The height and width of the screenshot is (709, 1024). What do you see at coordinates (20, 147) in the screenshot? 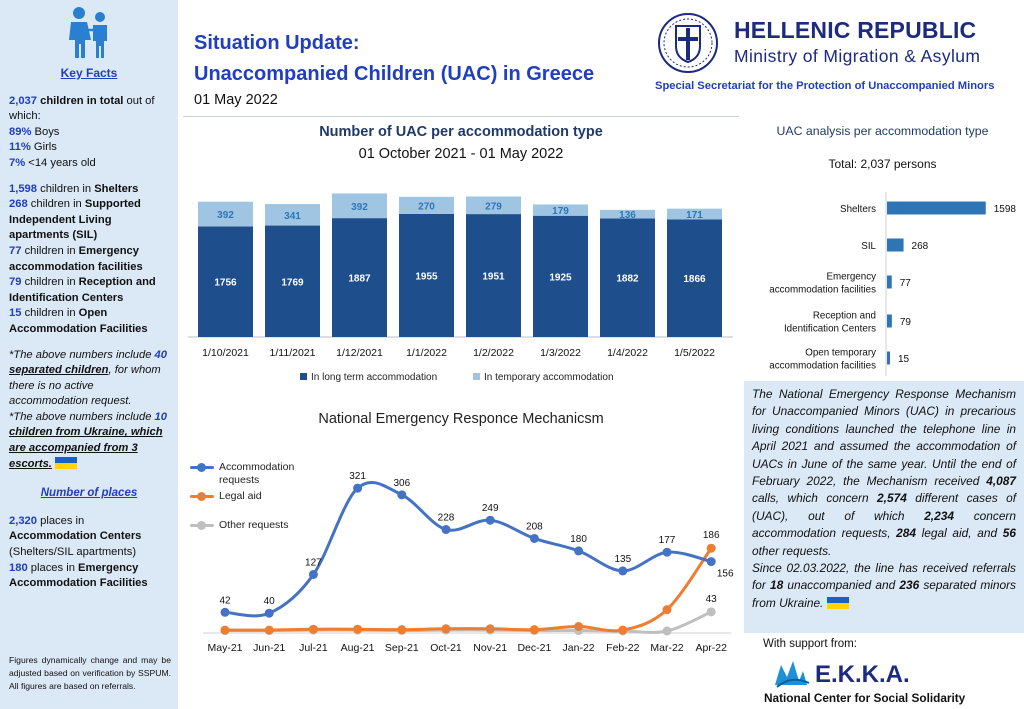
I see `girls-percent: 11%` at bounding box center [20, 147].